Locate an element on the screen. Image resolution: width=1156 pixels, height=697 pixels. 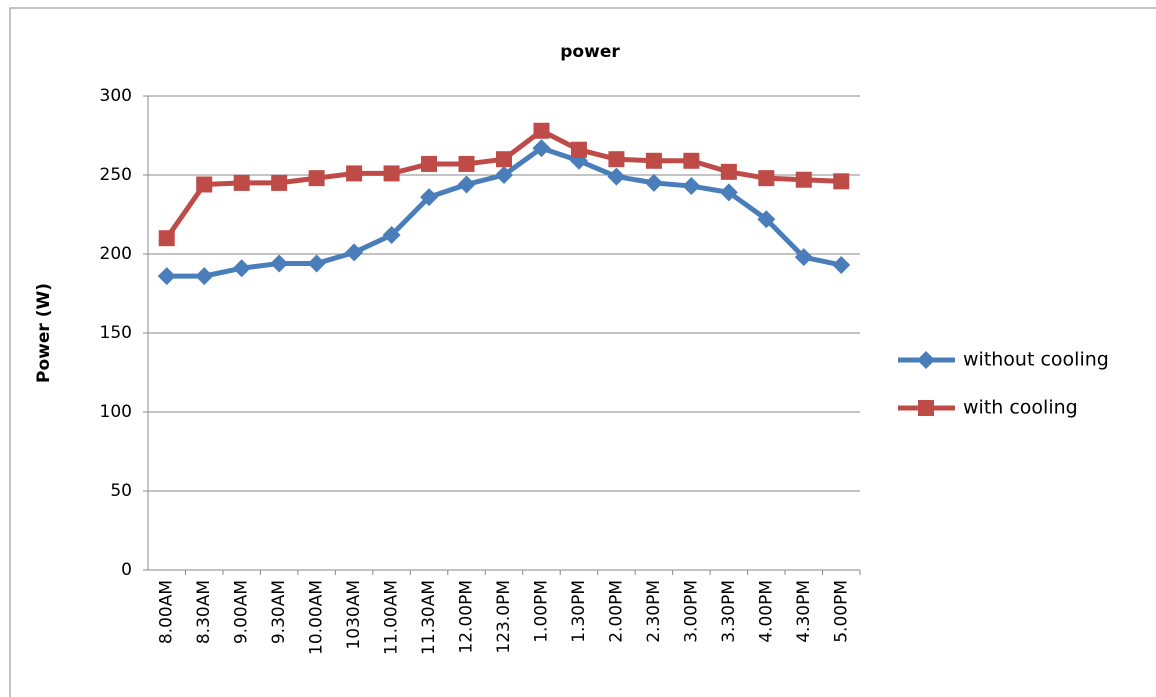
x-tick-label: 4.30PM is located at coordinates (804, 611).